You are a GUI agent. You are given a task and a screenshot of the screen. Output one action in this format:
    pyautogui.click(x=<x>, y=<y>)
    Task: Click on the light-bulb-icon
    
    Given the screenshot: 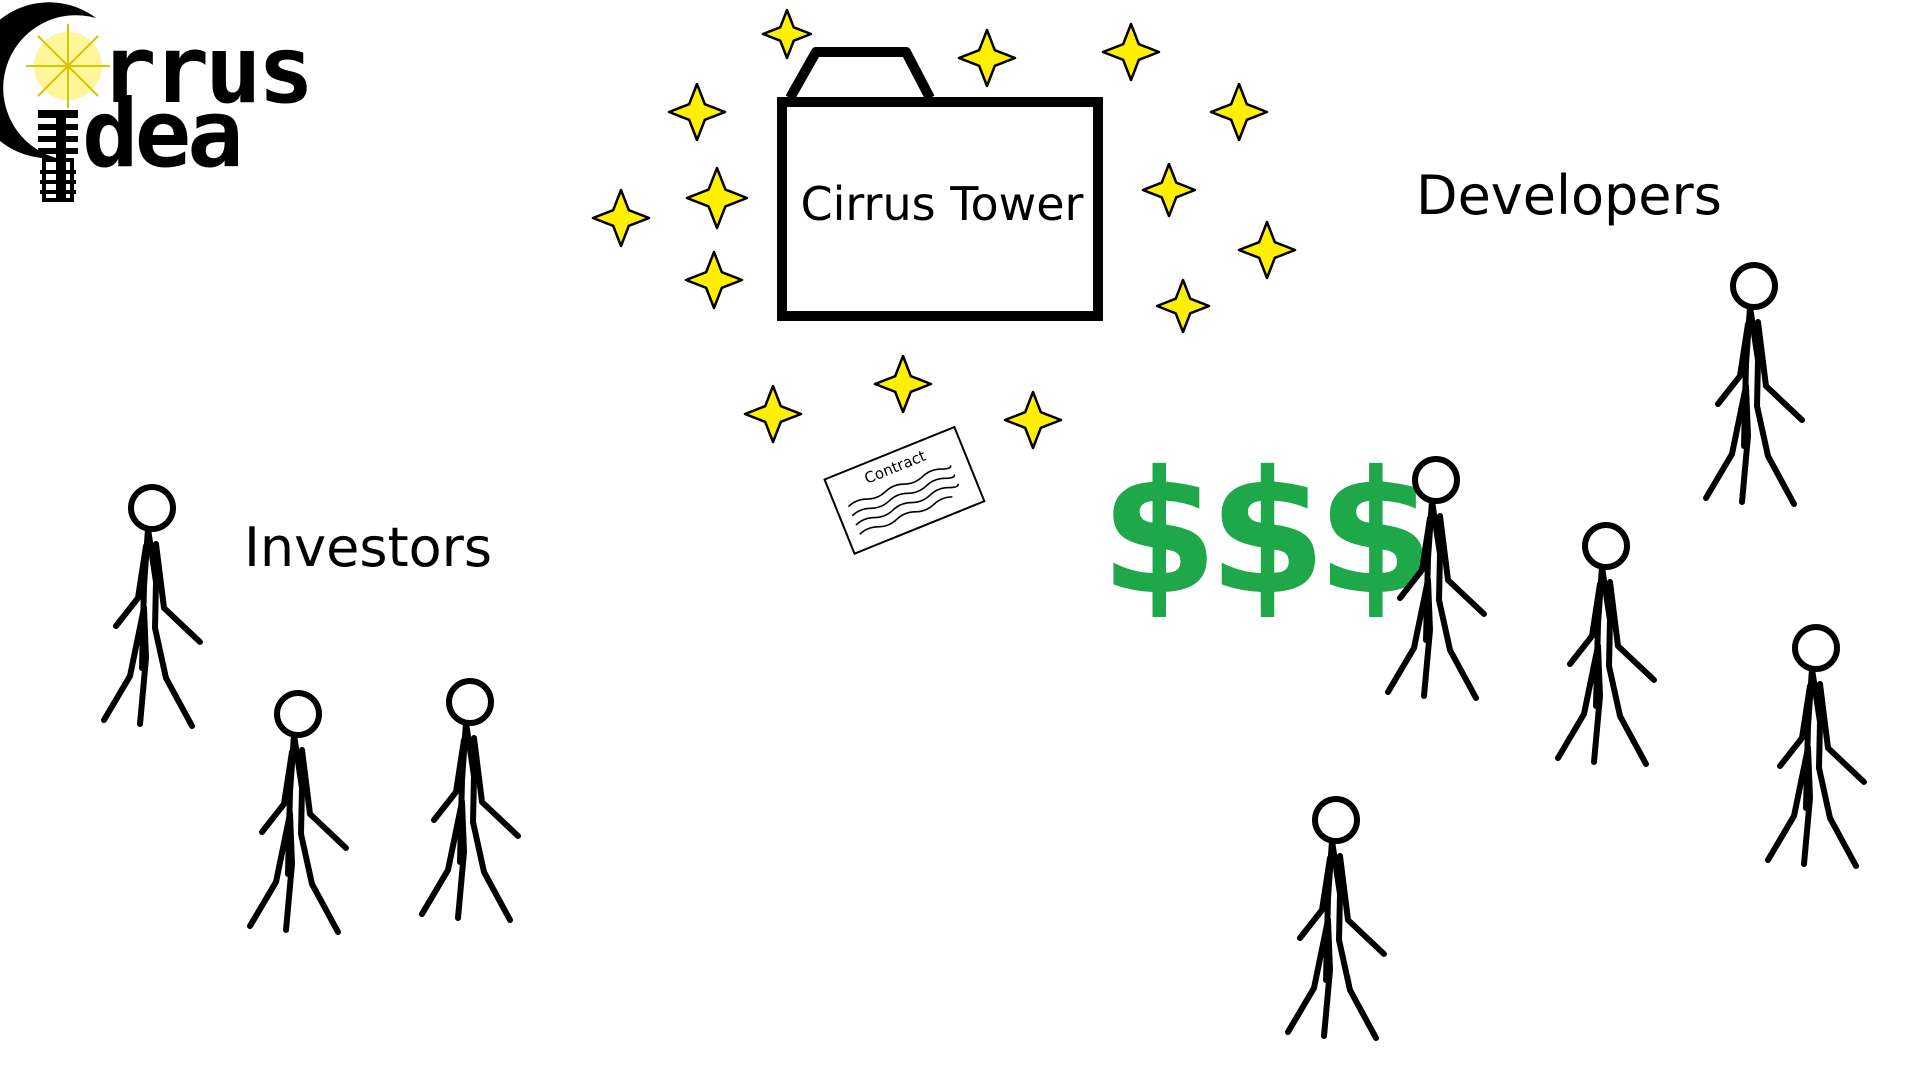 What is the action you would take?
    pyautogui.click(x=68, y=113)
    